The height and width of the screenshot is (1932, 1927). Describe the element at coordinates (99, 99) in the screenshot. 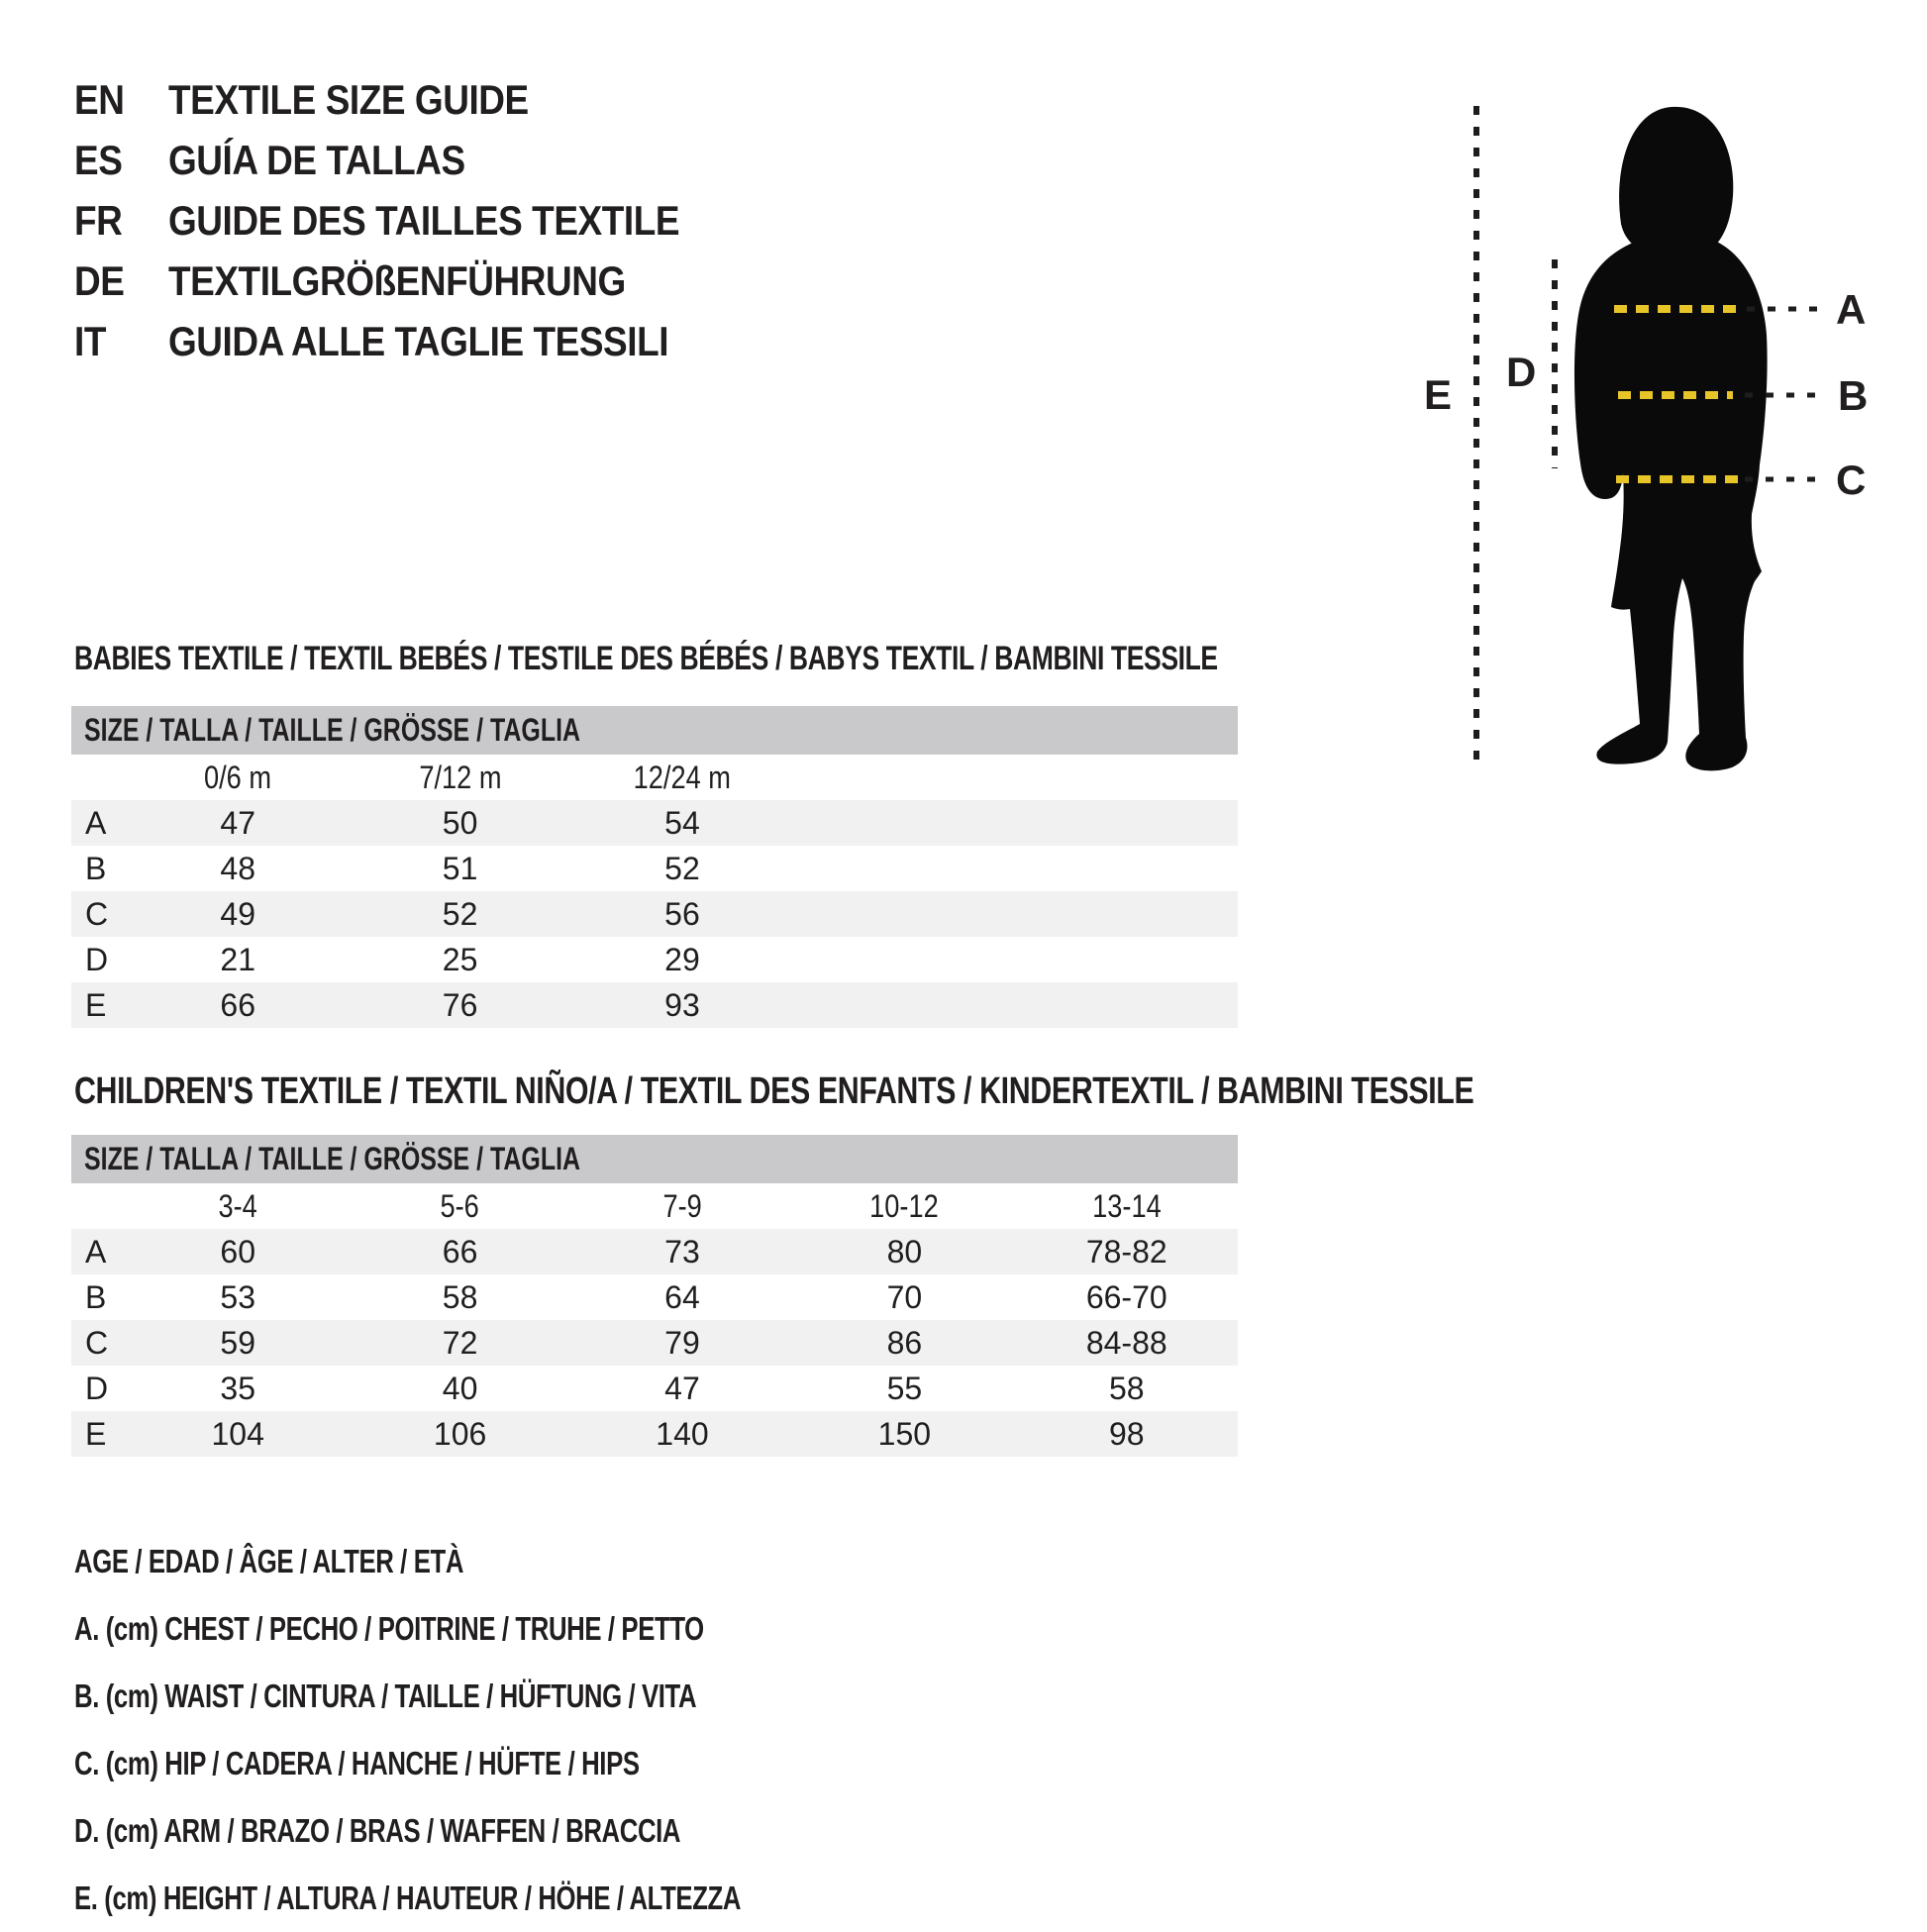

I see `language-code: EN` at that location.